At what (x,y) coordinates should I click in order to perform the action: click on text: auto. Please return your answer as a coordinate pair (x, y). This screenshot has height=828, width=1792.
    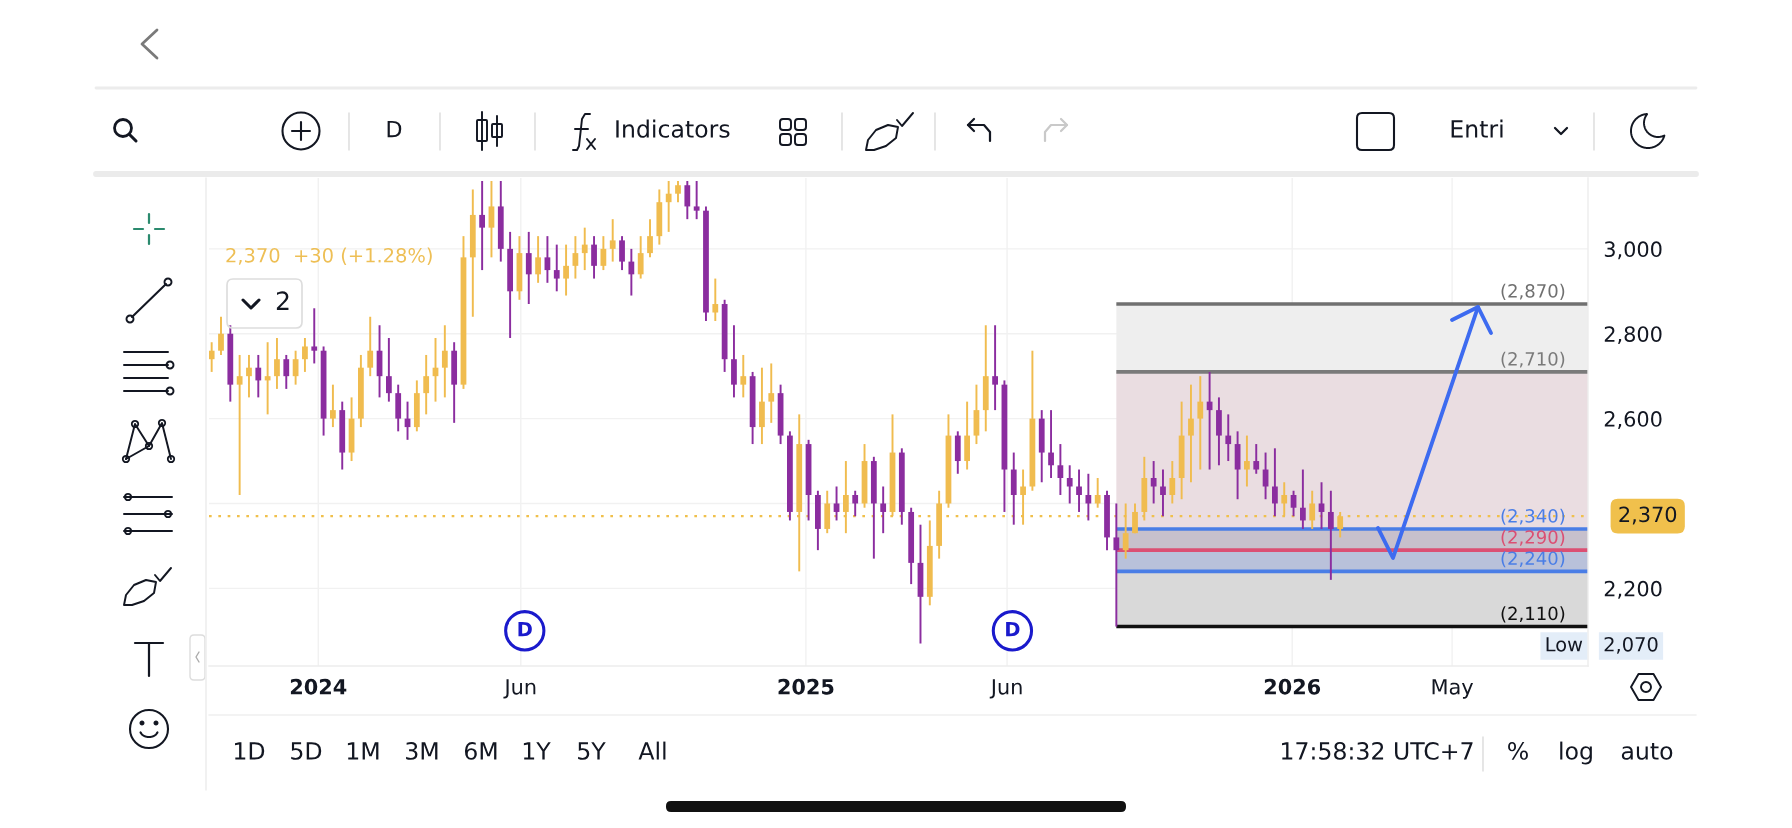
    Looking at the image, I should click on (1647, 751).